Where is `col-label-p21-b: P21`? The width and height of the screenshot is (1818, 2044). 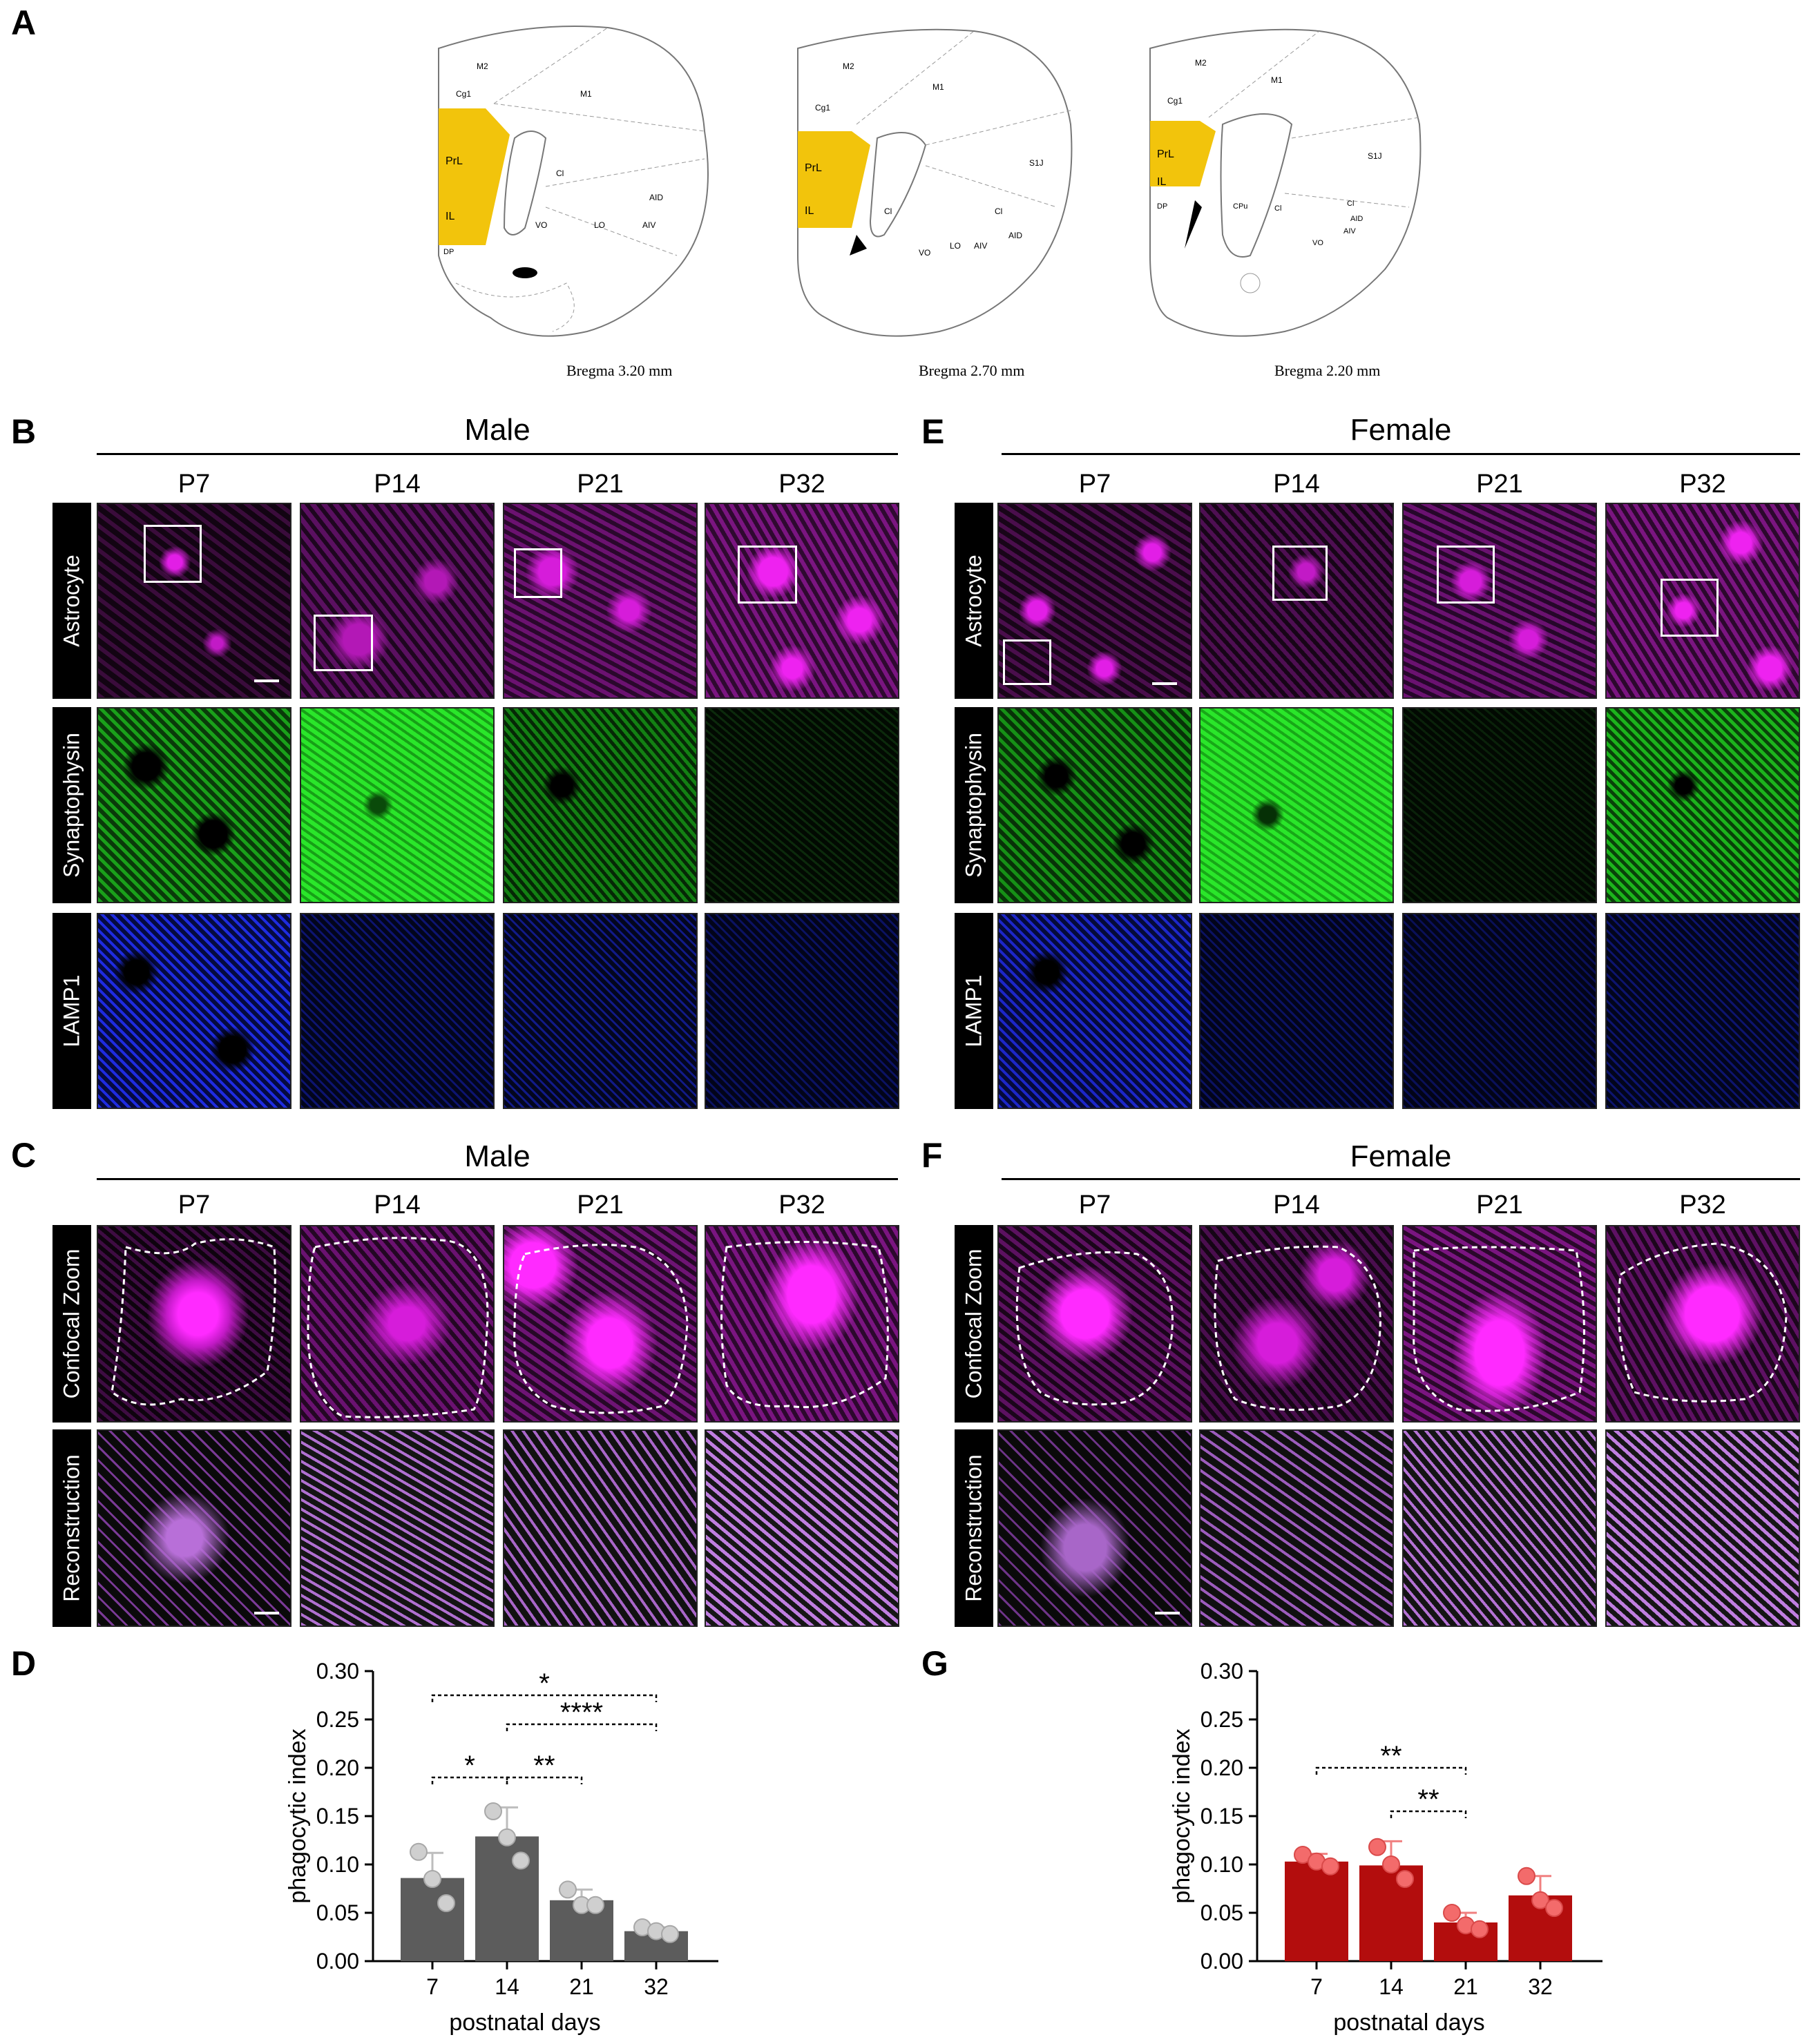
col-label-p21-b: P21 is located at coordinates (600, 485).